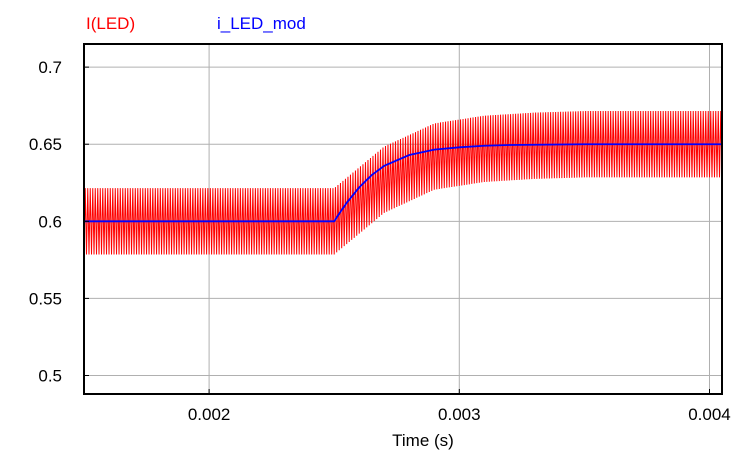  I want to click on y-tick-label: 0.55, so click(45, 298).